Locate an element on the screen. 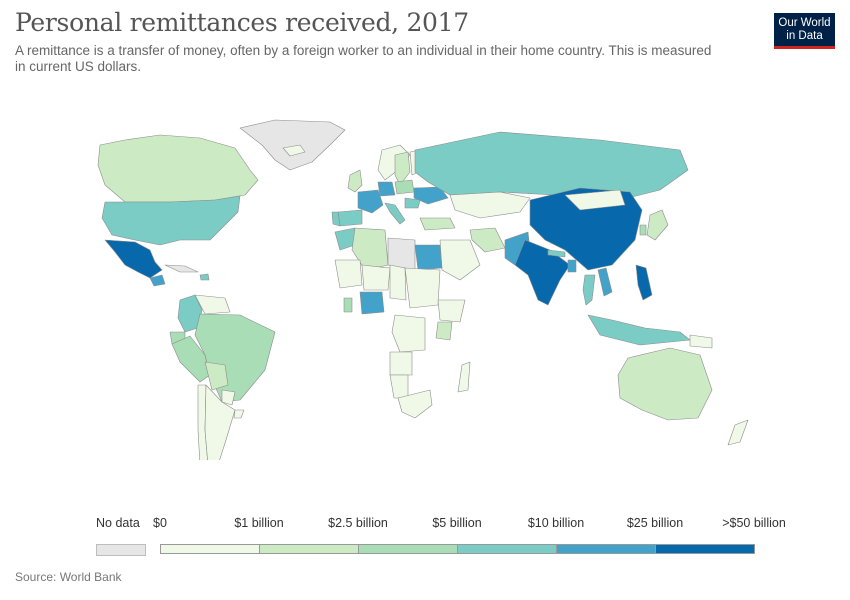  country-united-kingdom is located at coordinates (355, 181).